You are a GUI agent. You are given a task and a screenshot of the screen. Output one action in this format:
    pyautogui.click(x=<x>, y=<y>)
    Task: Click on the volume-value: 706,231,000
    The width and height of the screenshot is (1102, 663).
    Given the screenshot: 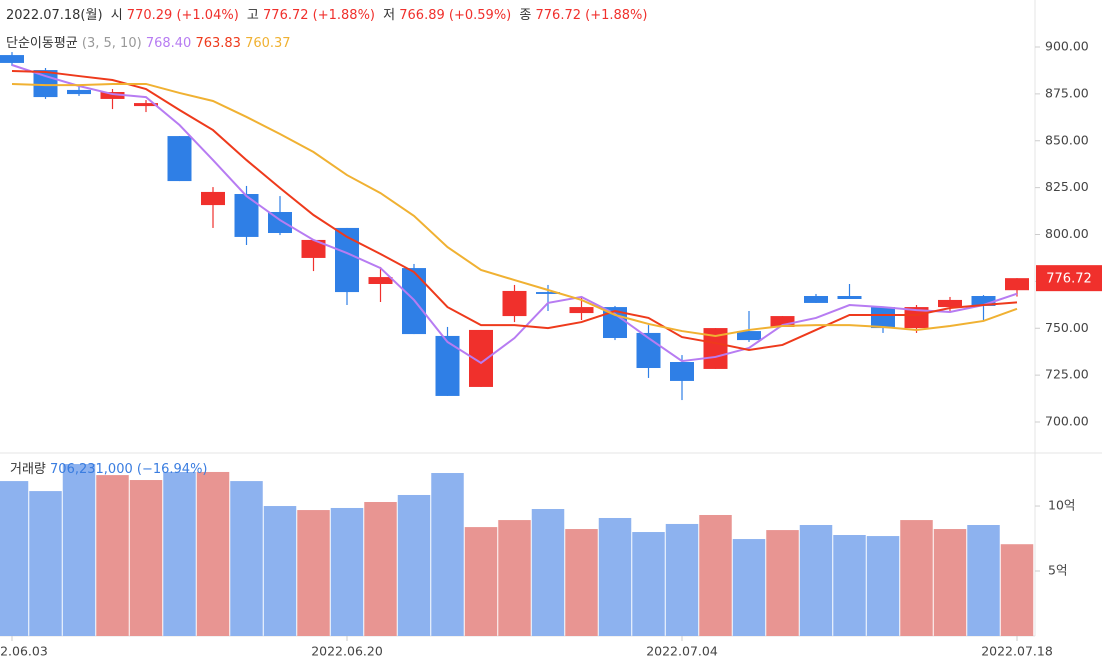 What is the action you would take?
    pyautogui.click(x=91, y=469)
    